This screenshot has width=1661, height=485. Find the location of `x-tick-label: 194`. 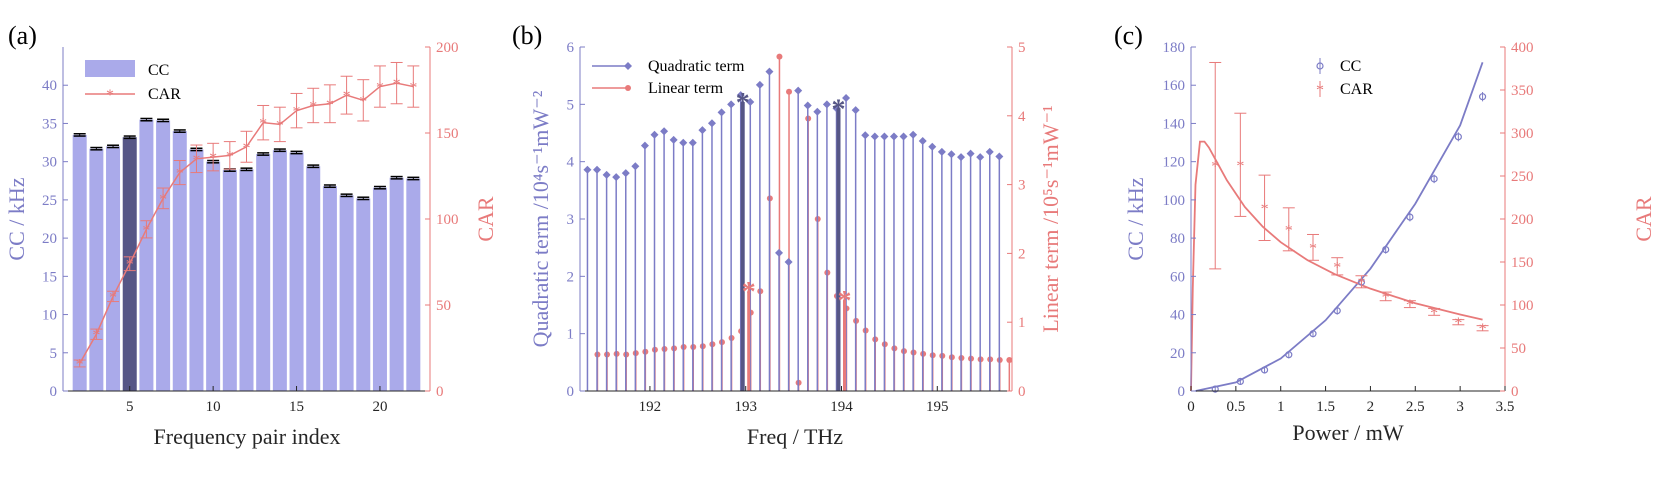

x-tick-label: 194 is located at coordinates (841, 407).